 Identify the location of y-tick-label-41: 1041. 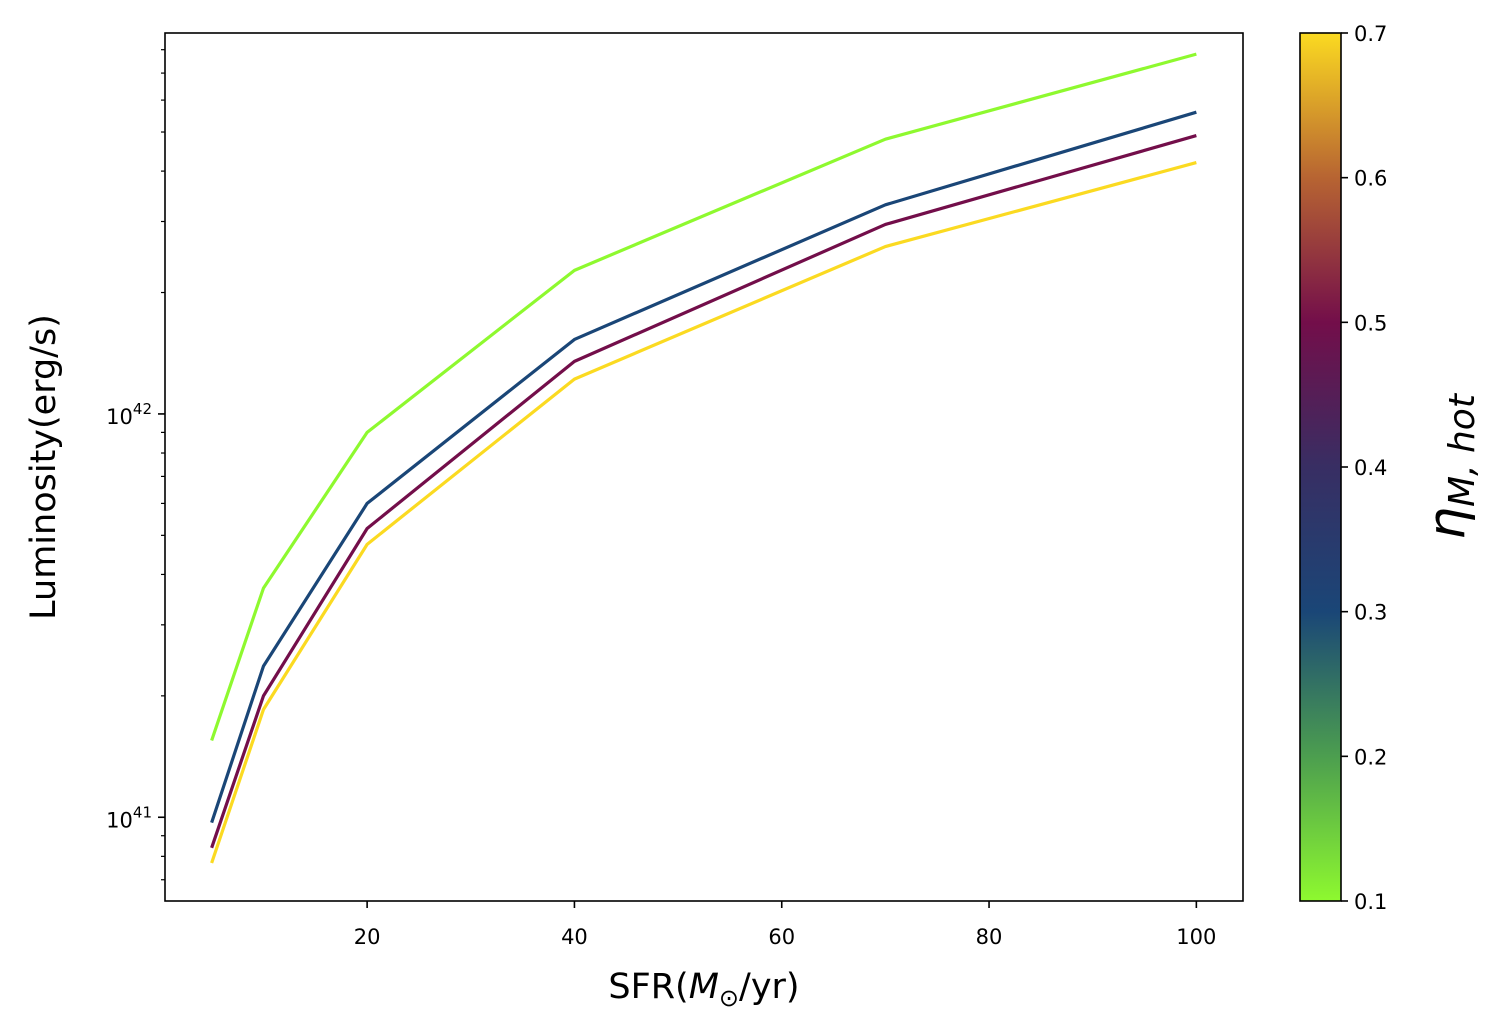
(129, 817).